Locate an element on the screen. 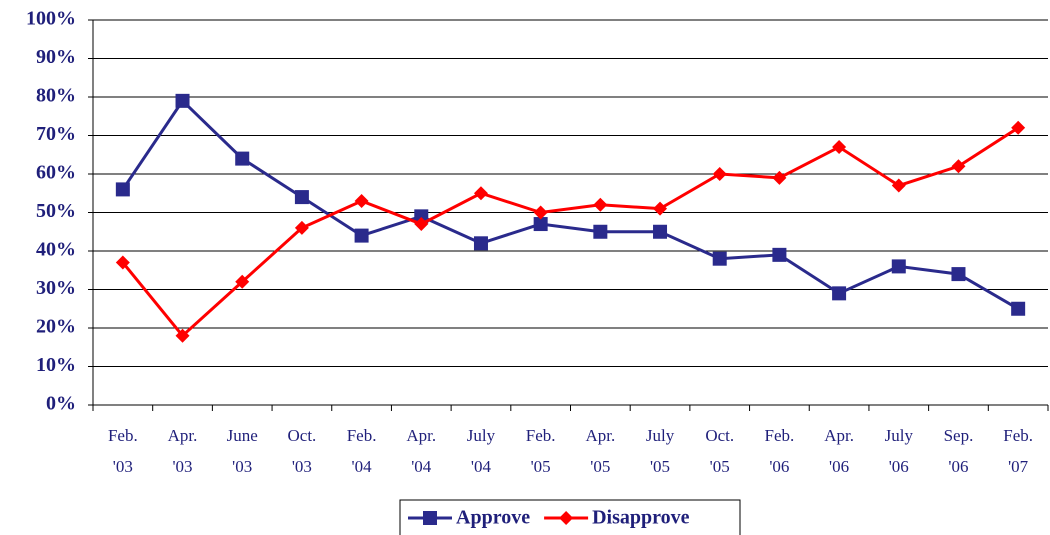 Image resolution: width=1050 pixels, height=535 pixels. y-tick-label: 100% is located at coordinates (51, 19).